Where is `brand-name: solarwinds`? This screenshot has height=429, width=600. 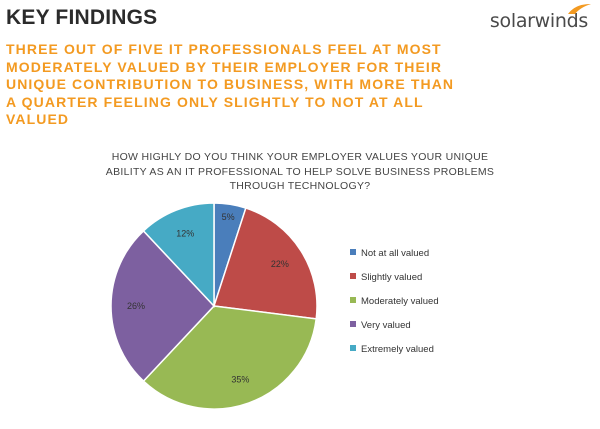
brand-name: solarwinds is located at coordinates (538, 21).